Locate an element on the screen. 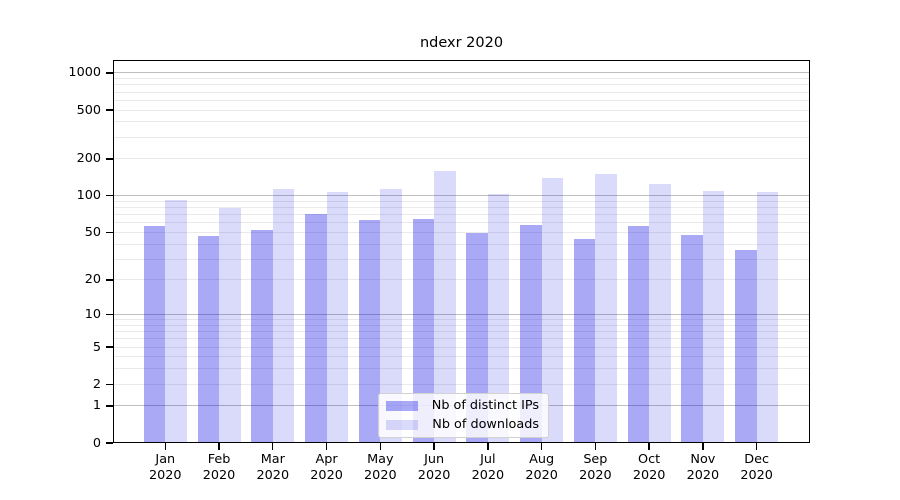 This screenshot has width=900, height=500. legend-label-downloads: Nb of downloads is located at coordinates (485, 424).